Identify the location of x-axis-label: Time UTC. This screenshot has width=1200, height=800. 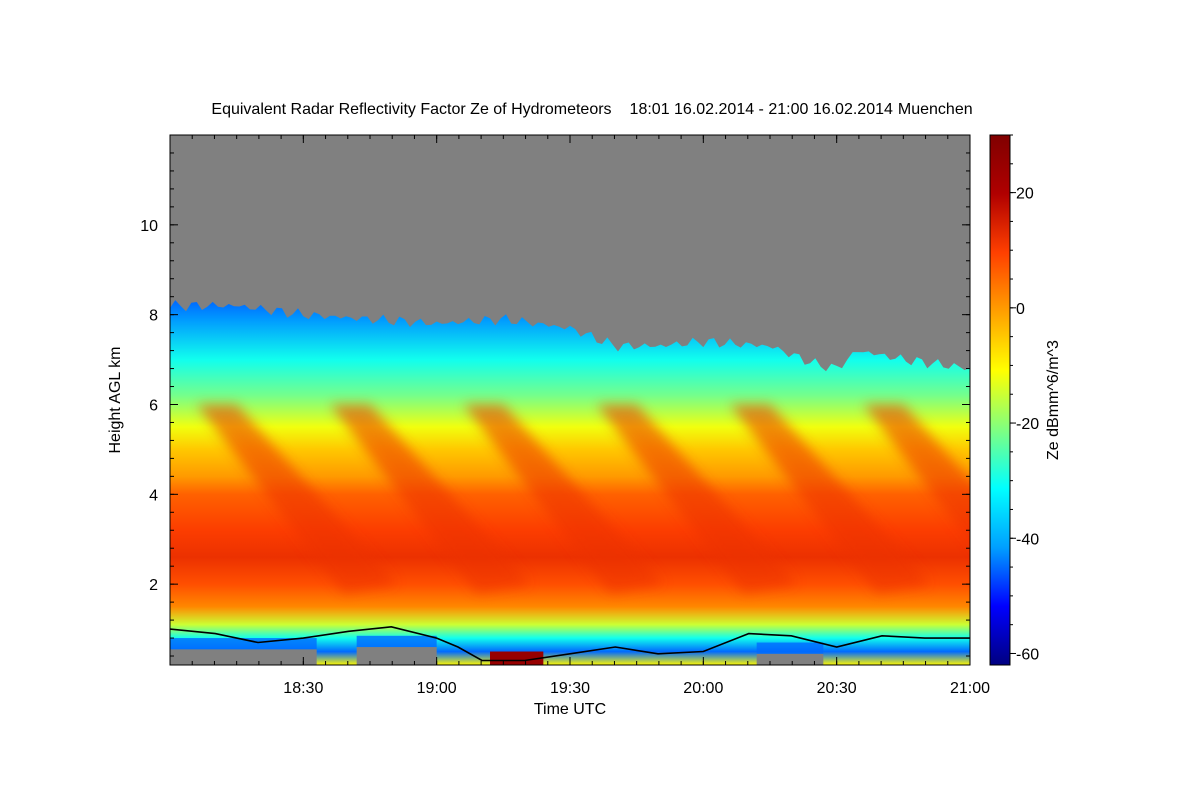
(570, 709).